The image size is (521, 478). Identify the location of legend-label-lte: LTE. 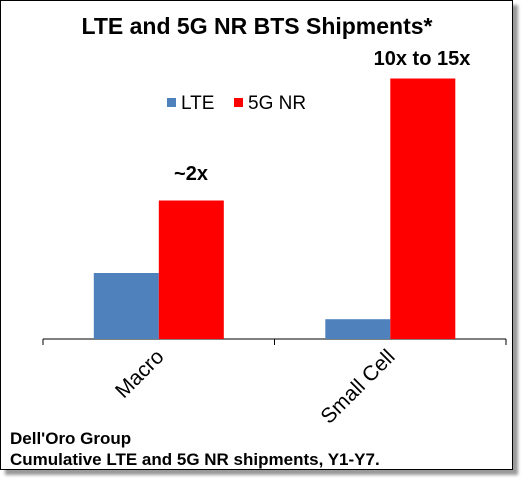
(197, 103).